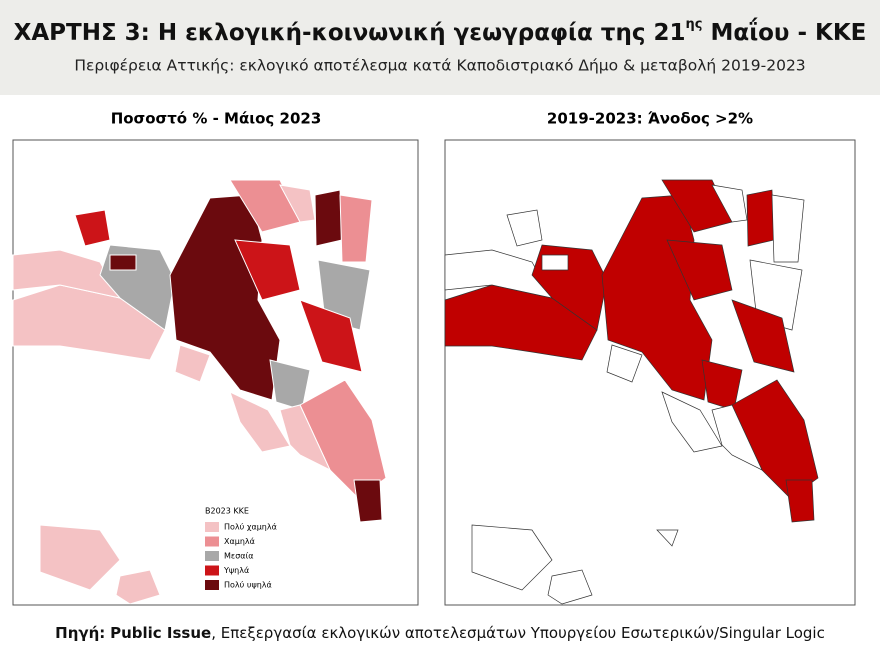  What do you see at coordinates (650, 119) in the screenshot?
I see `map-title: 2019-2023: Άνοδος >2%` at bounding box center [650, 119].